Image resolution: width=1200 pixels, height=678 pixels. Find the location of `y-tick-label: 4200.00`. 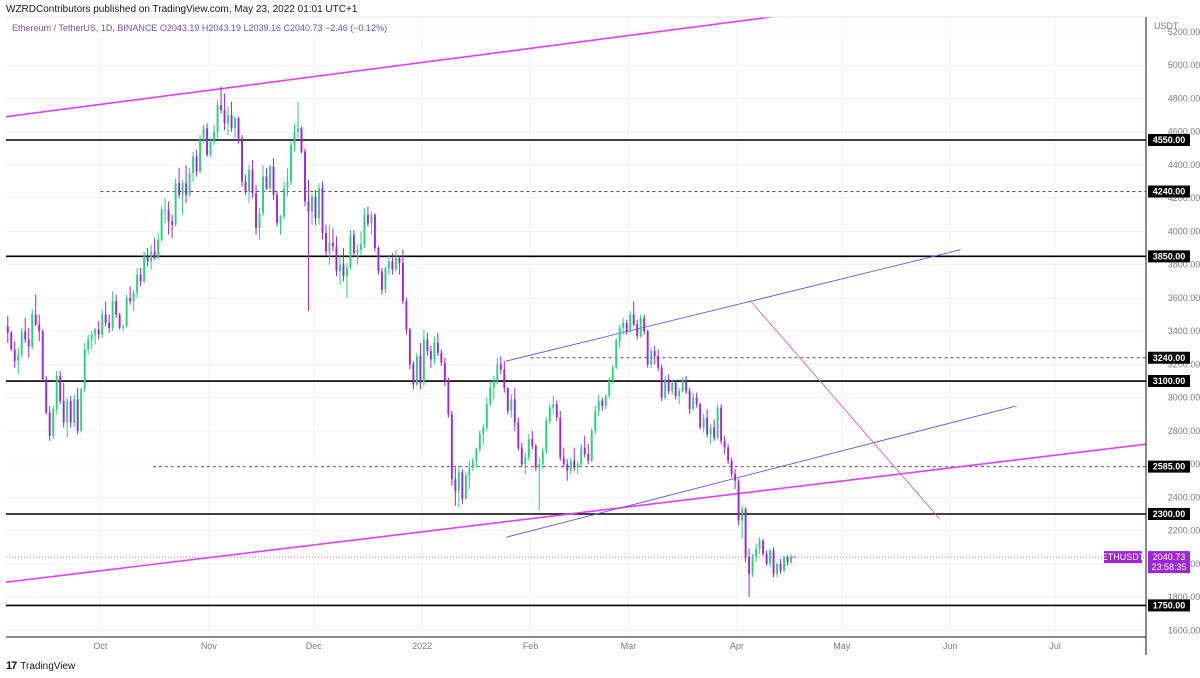

y-tick-label: 4200.00 is located at coordinates (1184, 198).